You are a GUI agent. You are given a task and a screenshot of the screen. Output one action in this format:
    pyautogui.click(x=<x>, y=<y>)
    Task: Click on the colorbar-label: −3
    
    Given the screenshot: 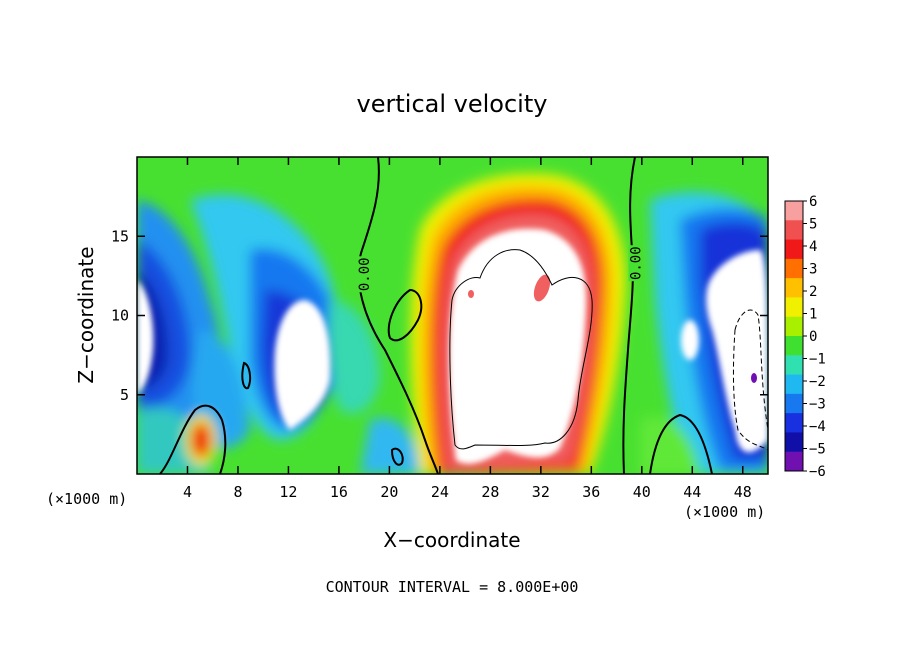 What is the action you would take?
    pyautogui.click(x=817, y=405)
    